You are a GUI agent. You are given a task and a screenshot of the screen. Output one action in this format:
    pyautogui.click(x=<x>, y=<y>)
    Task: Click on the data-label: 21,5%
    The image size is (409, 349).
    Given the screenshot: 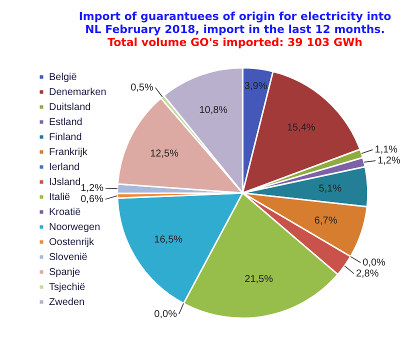 What is the action you would take?
    pyautogui.click(x=259, y=279)
    